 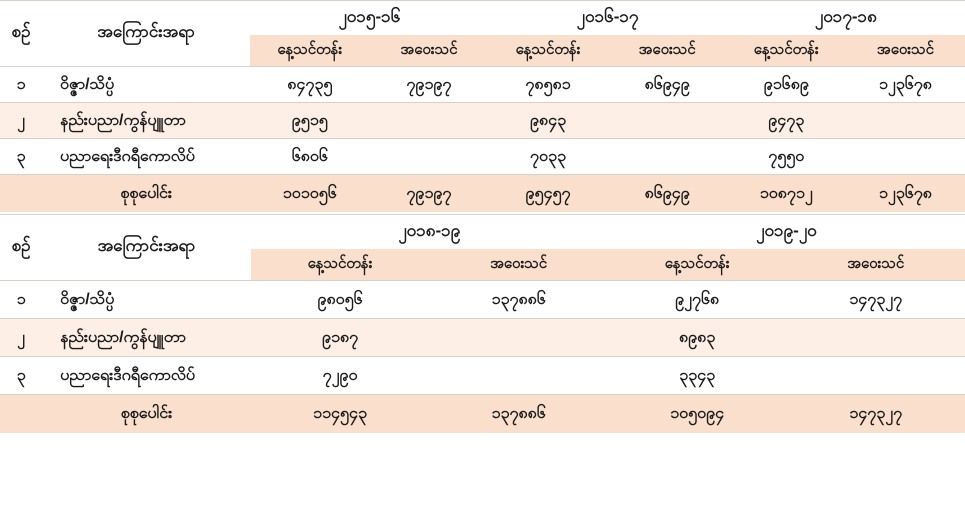 I want to click on table1-year-header-3: ၂၀၁၇-၁၈, so click(x=845, y=17).